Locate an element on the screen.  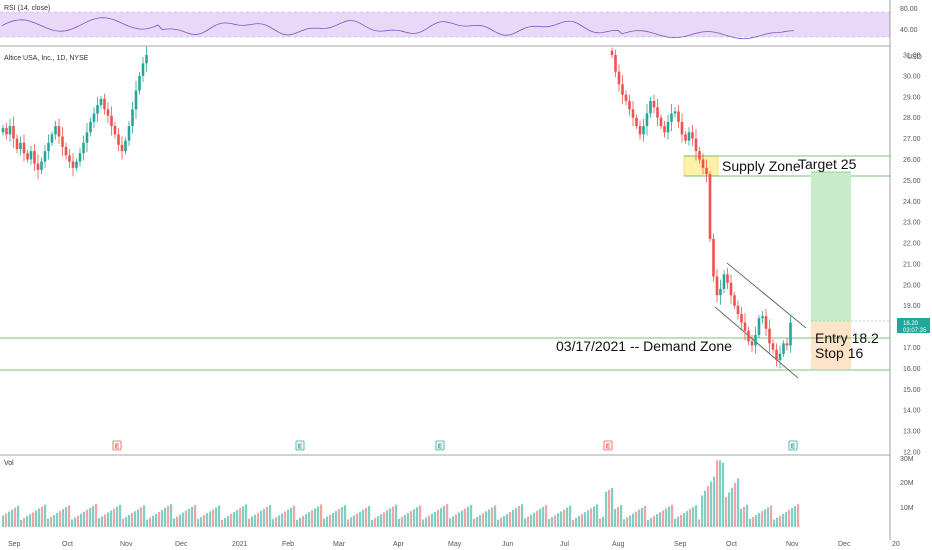
rsi-band is located at coordinates (445, 24).